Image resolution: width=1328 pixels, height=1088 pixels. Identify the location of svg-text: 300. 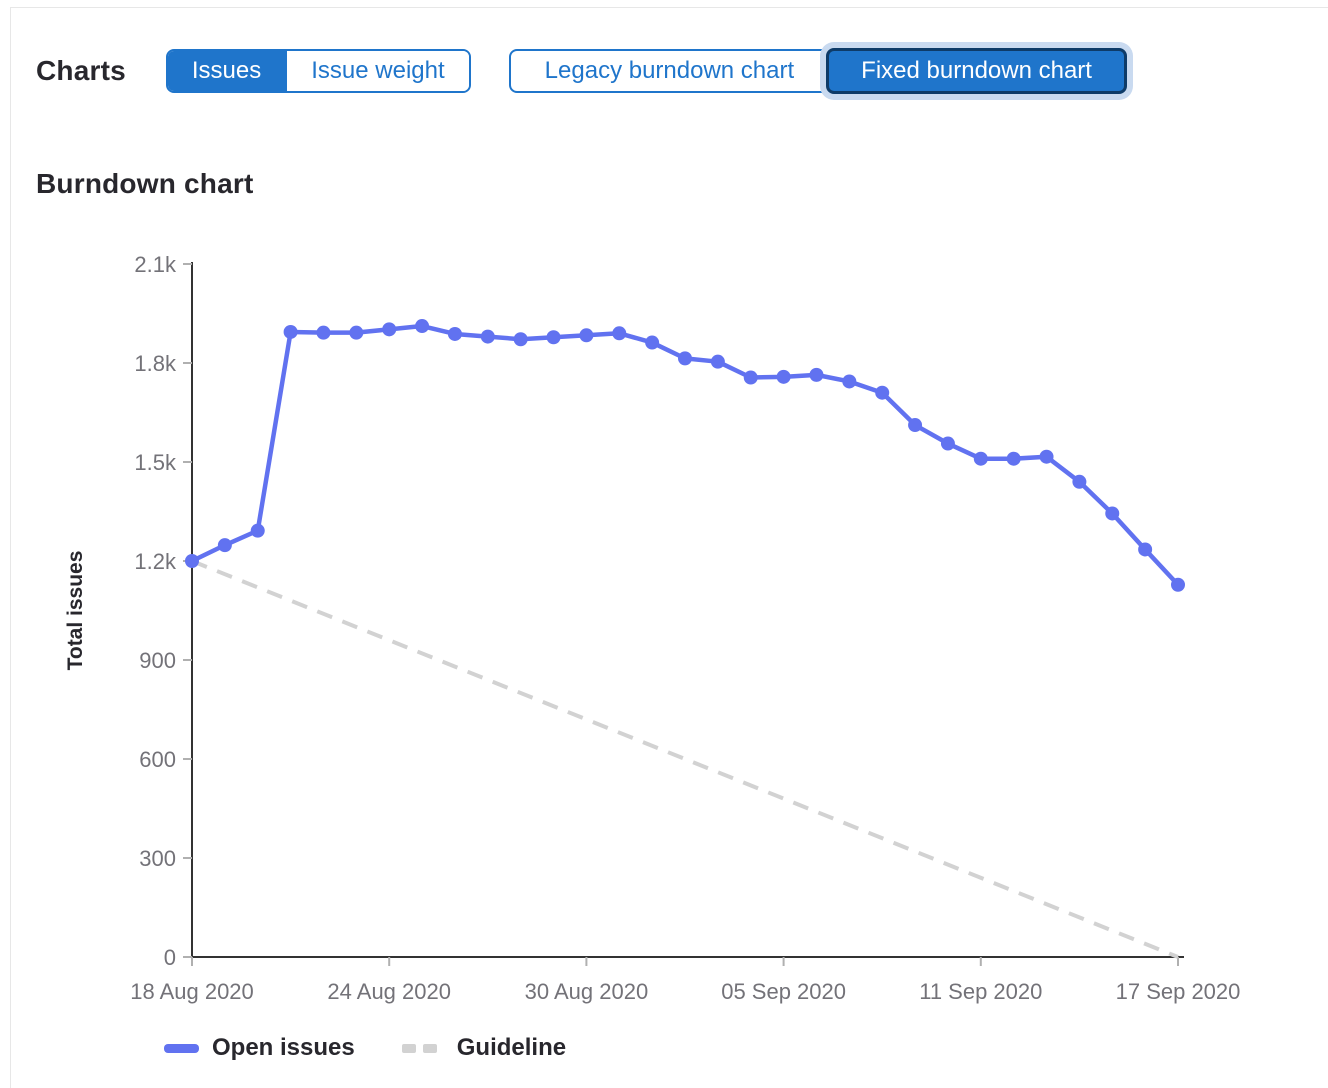
(157, 858).